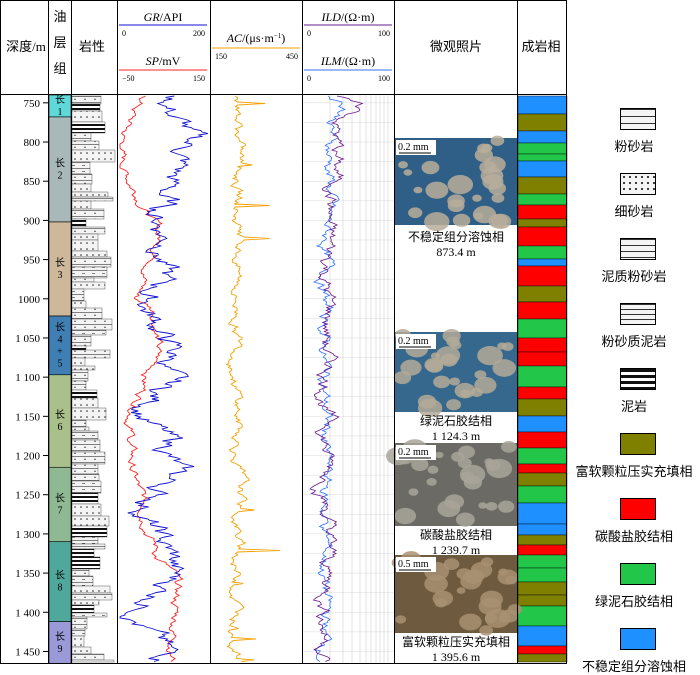 This screenshot has height=675, width=700. I want to click on legend-label: 泥质粉砂岩, so click(634, 277).